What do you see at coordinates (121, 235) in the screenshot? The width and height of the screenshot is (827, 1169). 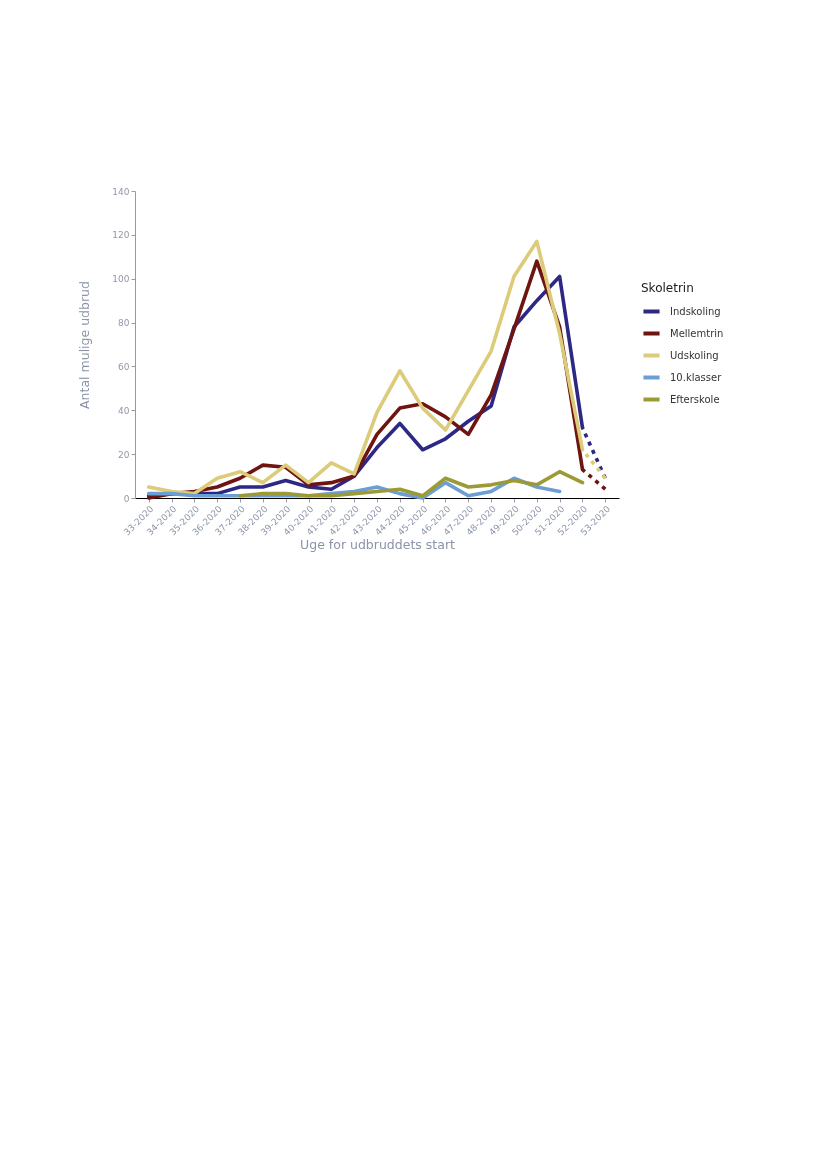 I see `y-tick-label: 120` at bounding box center [121, 235].